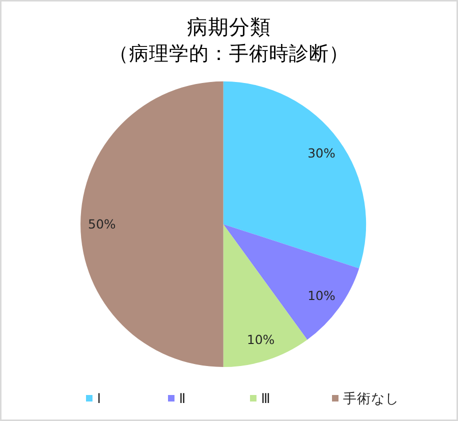 Image resolution: width=458 pixels, height=421 pixels. What do you see at coordinates (371, 399) in the screenshot?
I see `legend-label: 手術なし` at bounding box center [371, 399].